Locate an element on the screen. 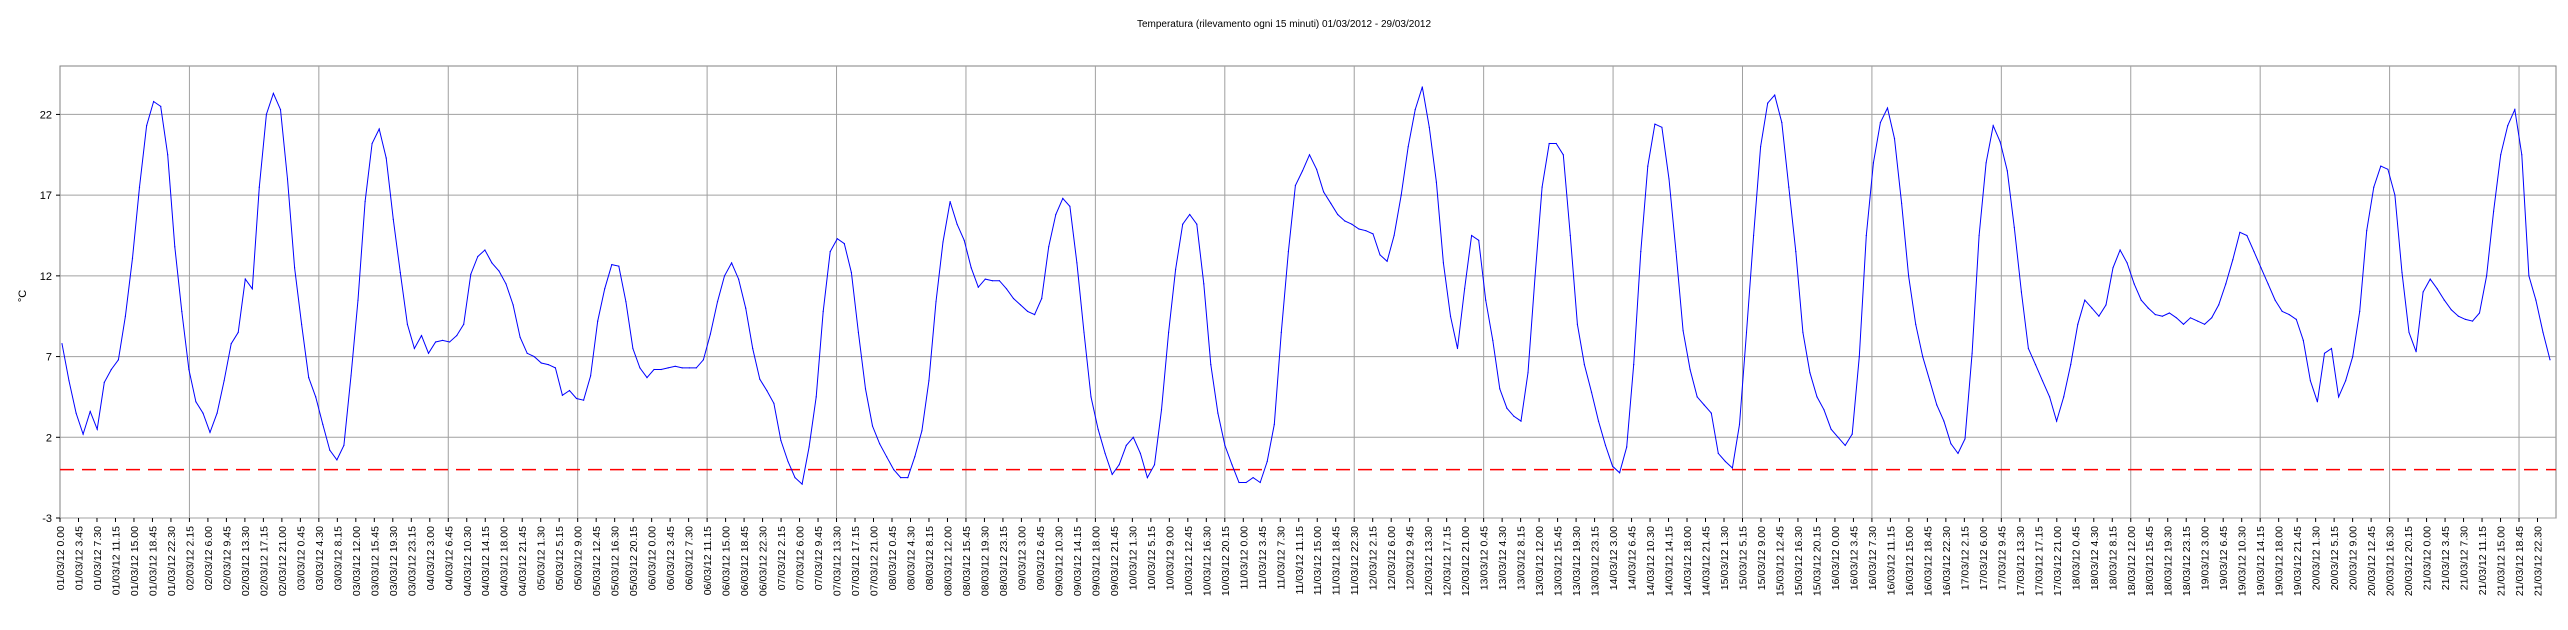 This screenshot has width=2568, height=630. x-tick-label: 08/03/12 12.00 is located at coordinates (948, 561).